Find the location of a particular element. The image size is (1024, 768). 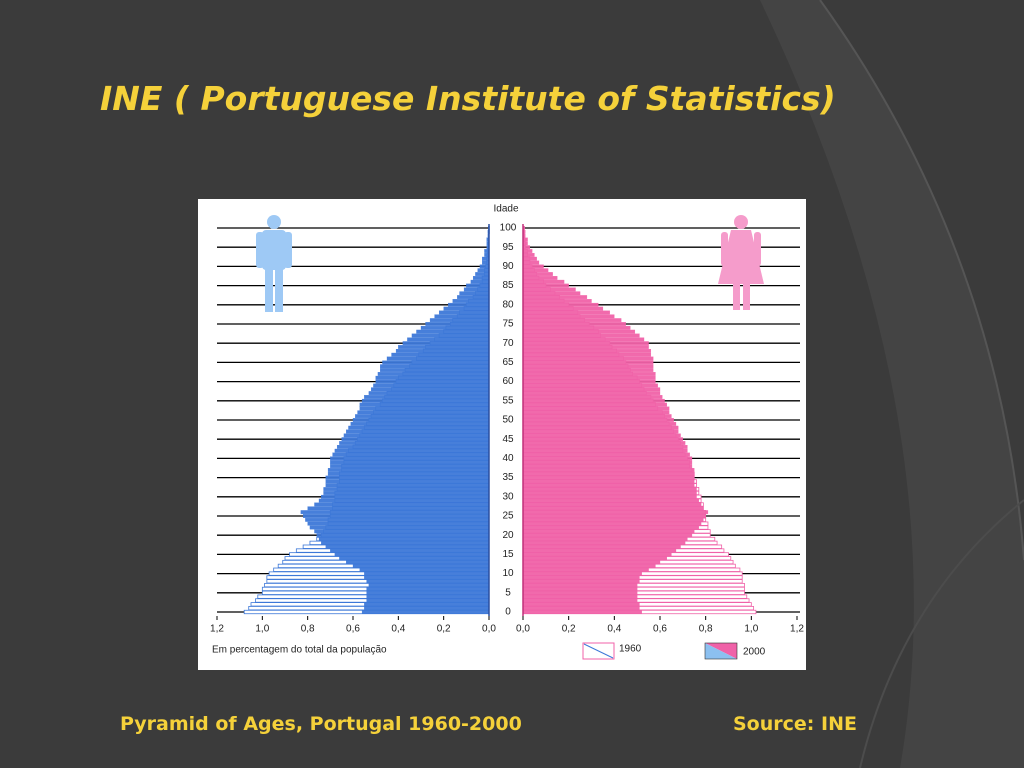

man-icon is located at coordinates (274, 263).